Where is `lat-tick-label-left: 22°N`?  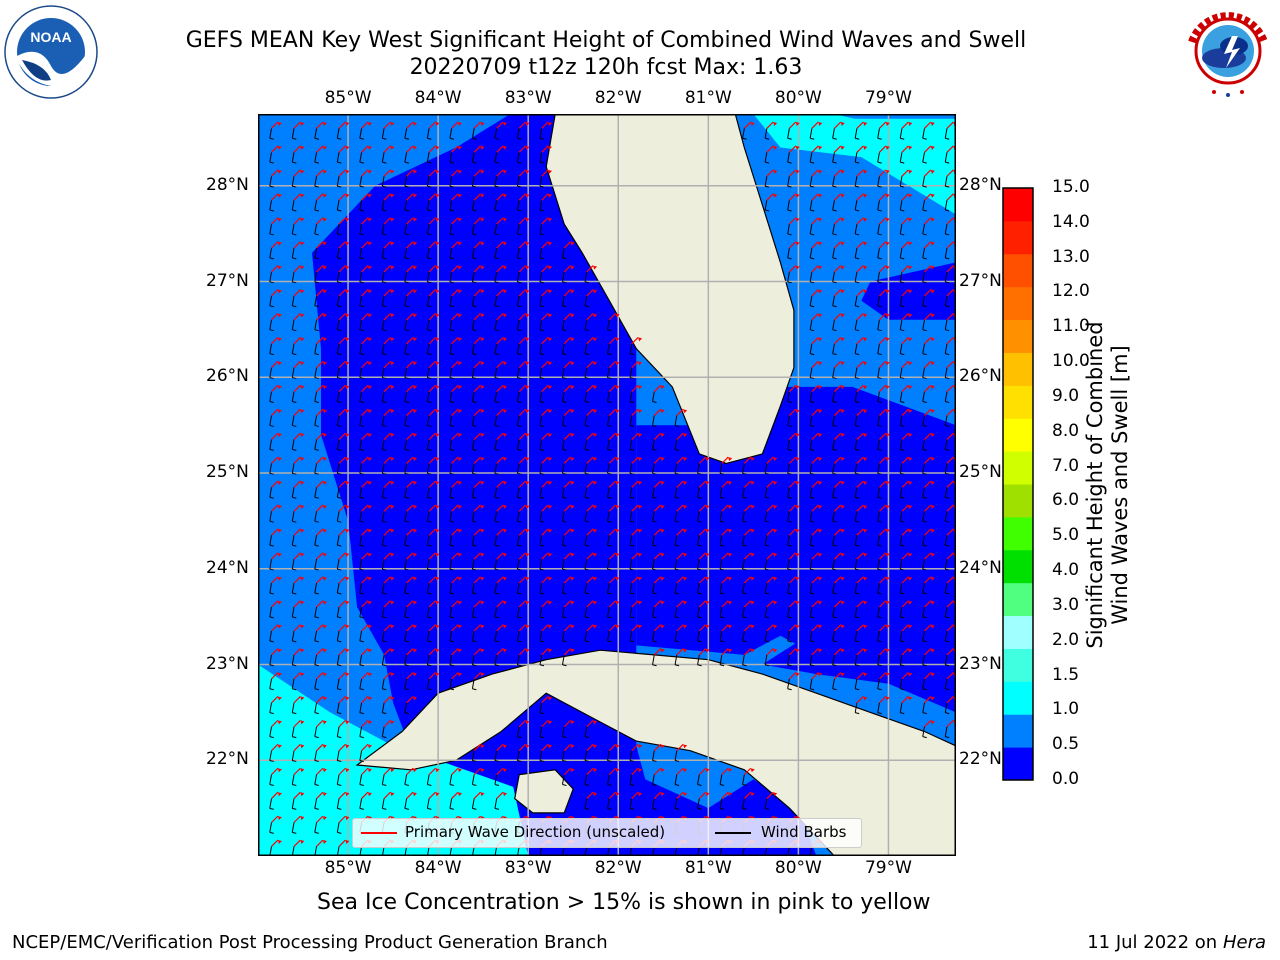
lat-tick-label-left: 22°N is located at coordinates (227, 759).